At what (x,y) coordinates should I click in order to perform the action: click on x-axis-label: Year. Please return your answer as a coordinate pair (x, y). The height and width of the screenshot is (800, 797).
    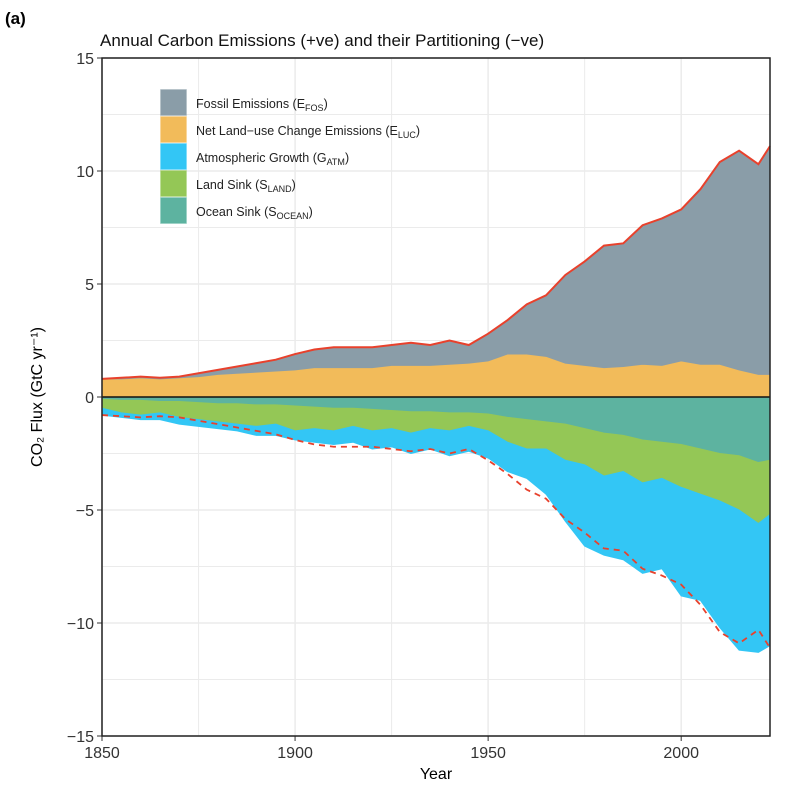
    Looking at the image, I should click on (436, 774).